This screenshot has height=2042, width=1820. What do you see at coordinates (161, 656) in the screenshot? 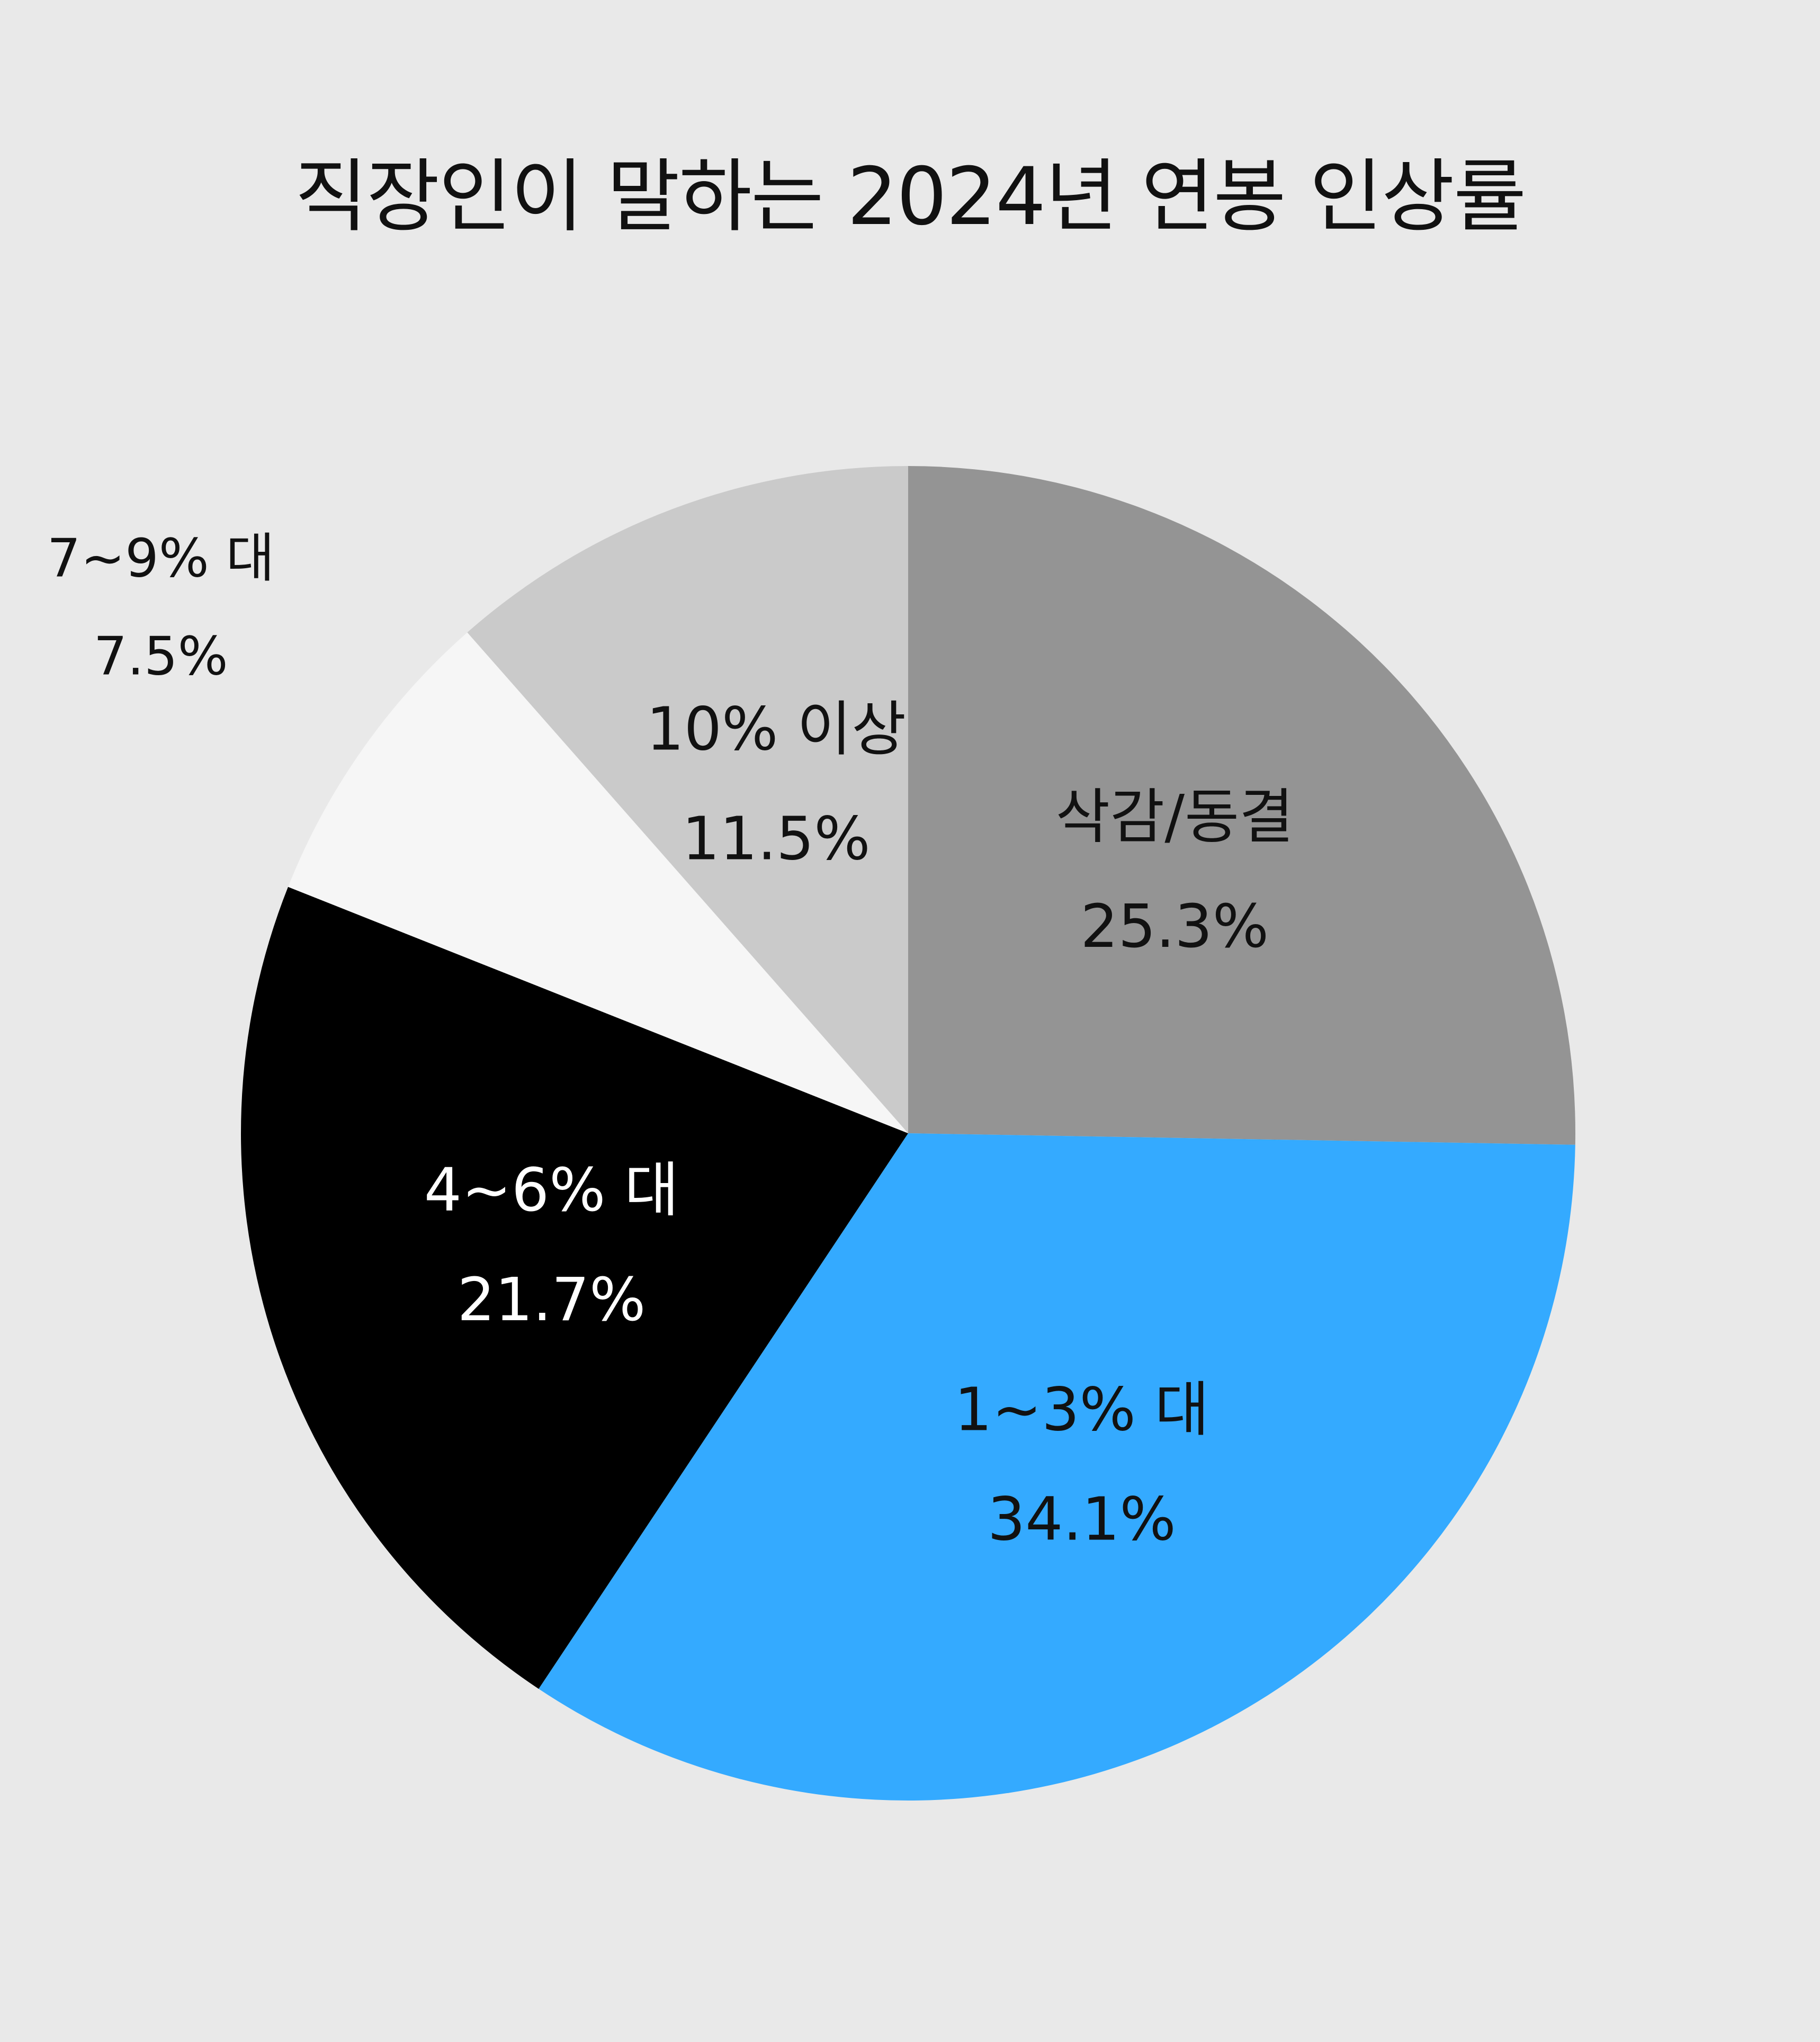
I see `slice-value-label-3: 7.5%` at bounding box center [161, 656].